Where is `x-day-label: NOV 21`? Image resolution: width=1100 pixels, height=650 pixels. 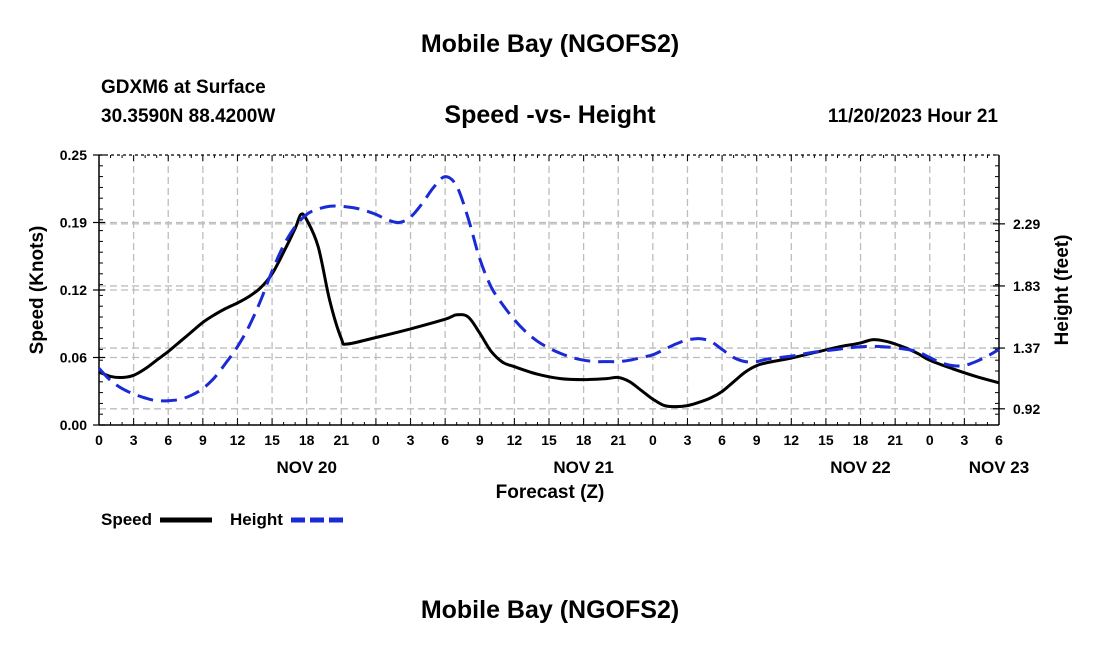 x-day-label: NOV 21 is located at coordinates (583, 467).